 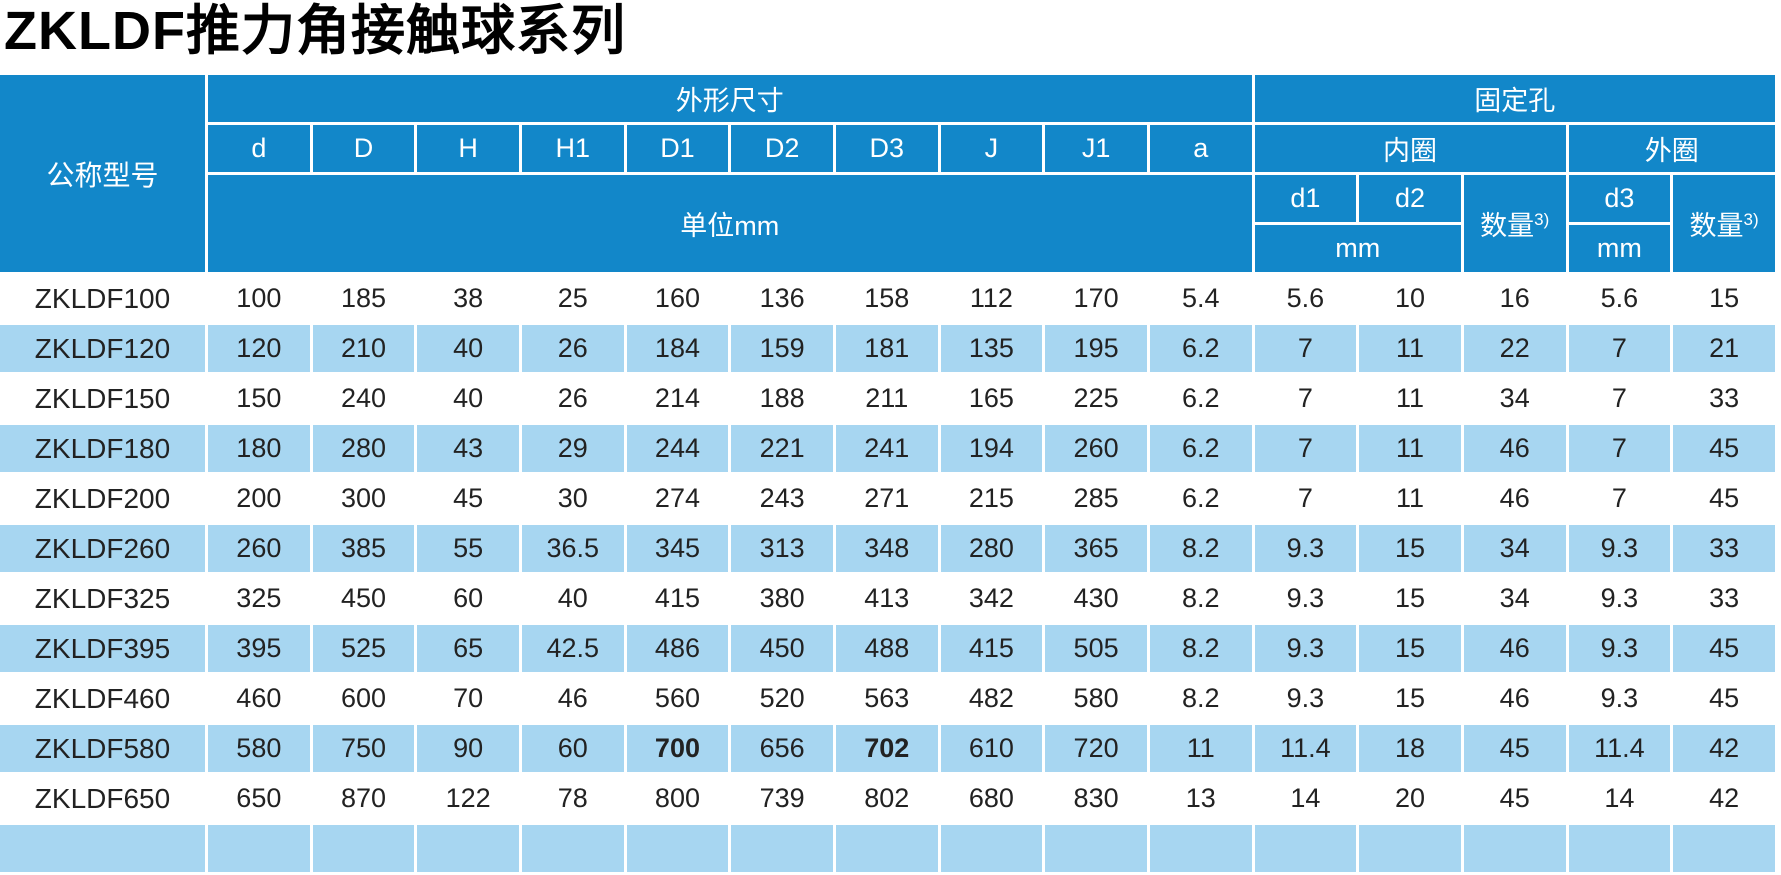 What do you see at coordinates (1305, 298) in the screenshot?
I see `value-cell: 5.6` at bounding box center [1305, 298].